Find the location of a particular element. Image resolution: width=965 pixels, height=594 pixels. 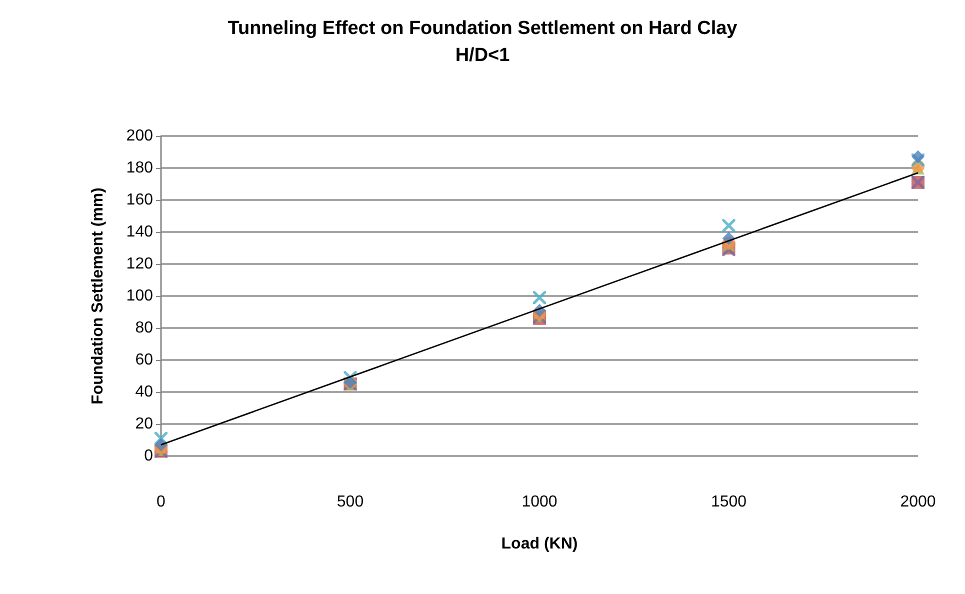

x-tick-label: 1500 is located at coordinates (728, 502).